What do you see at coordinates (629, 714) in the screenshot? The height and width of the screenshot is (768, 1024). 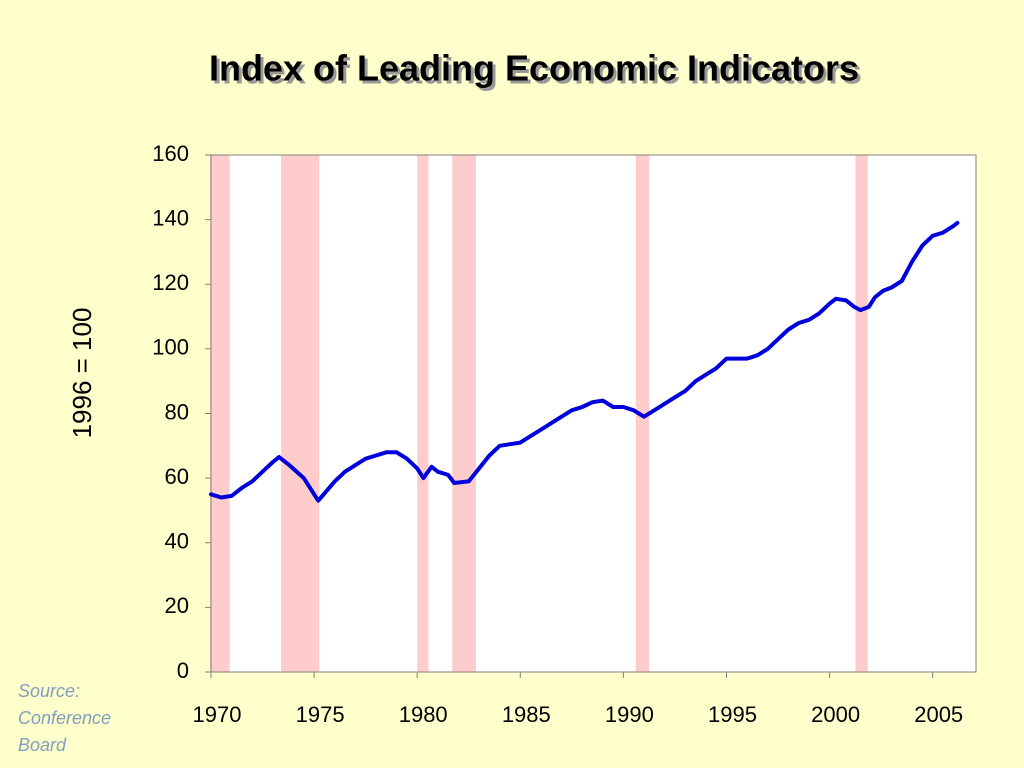 I see `x-tick-label: 1990` at bounding box center [629, 714].